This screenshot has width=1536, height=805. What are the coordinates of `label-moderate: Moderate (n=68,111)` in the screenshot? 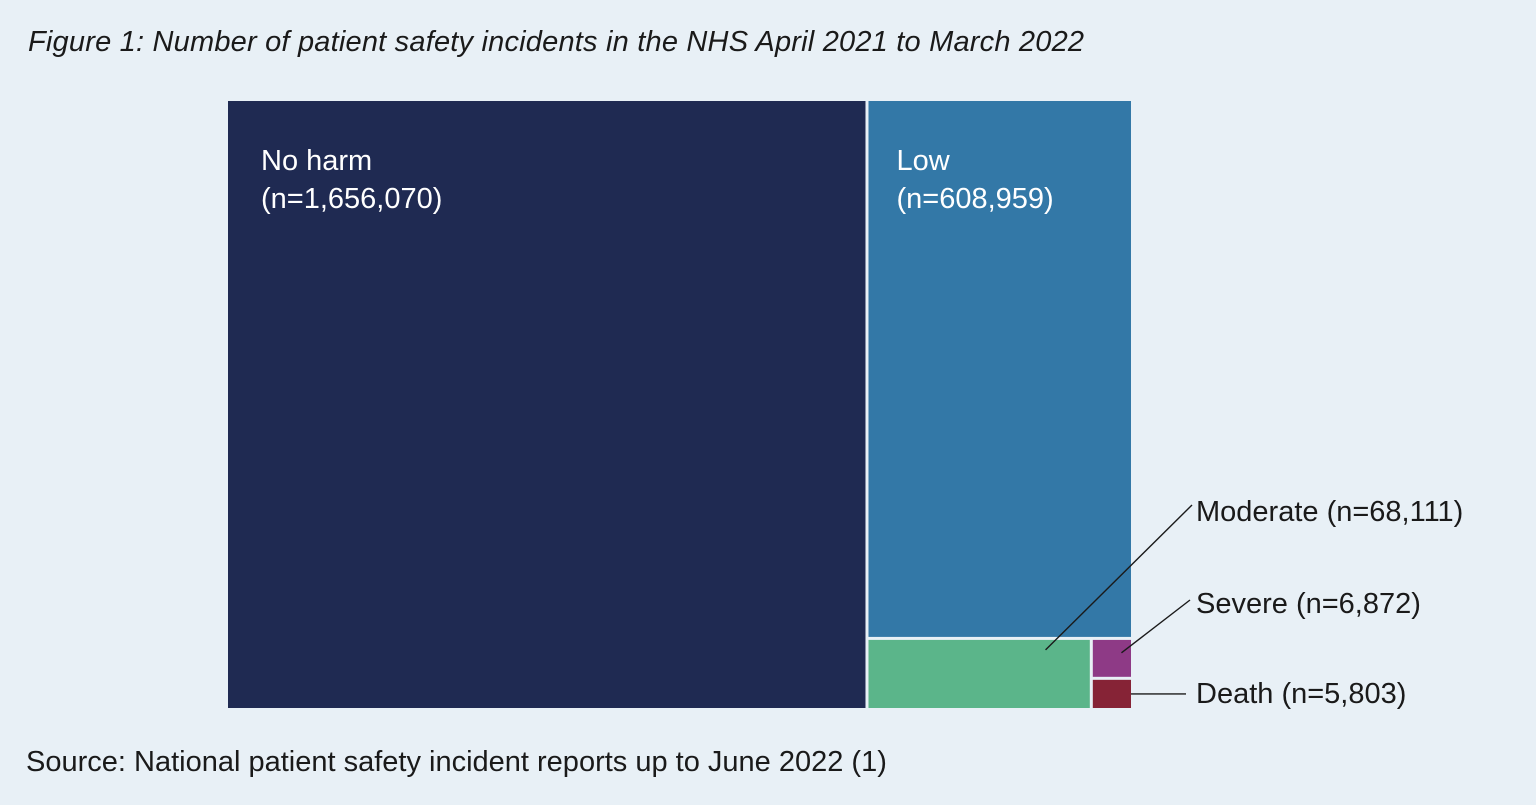 It's located at (1329, 512).